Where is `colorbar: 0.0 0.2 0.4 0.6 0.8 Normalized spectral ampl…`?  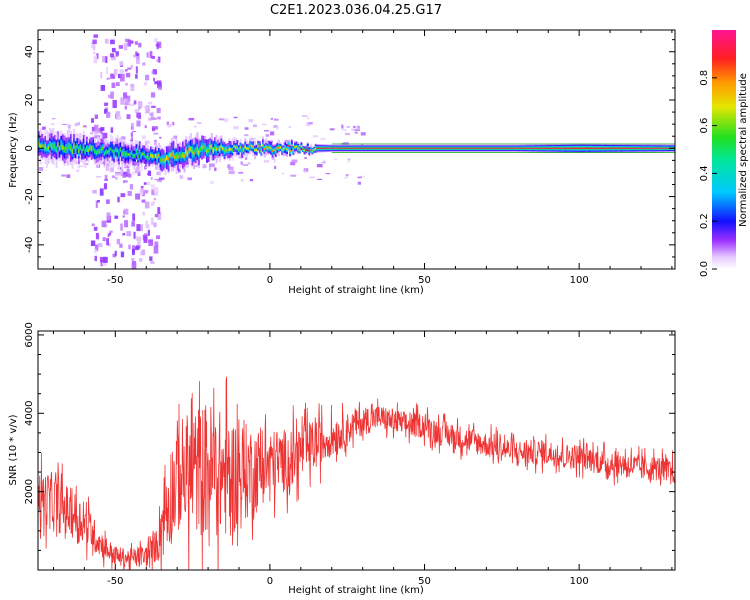
colorbar: 0.0 0.2 0.4 0.6 0.8 Normalized spectral ampl… is located at coordinates (724, 153).